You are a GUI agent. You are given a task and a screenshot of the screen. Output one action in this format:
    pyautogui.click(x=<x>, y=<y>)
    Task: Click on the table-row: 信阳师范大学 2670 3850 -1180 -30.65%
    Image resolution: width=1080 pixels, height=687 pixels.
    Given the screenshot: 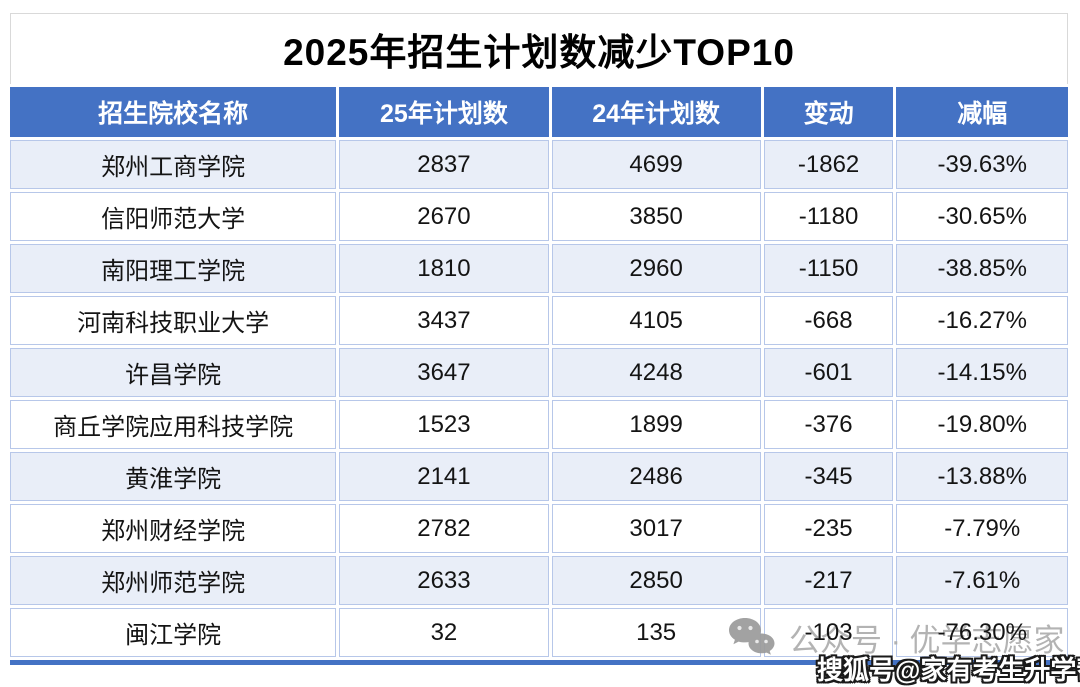 What is the action you would take?
    pyautogui.click(x=539, y=216)
    